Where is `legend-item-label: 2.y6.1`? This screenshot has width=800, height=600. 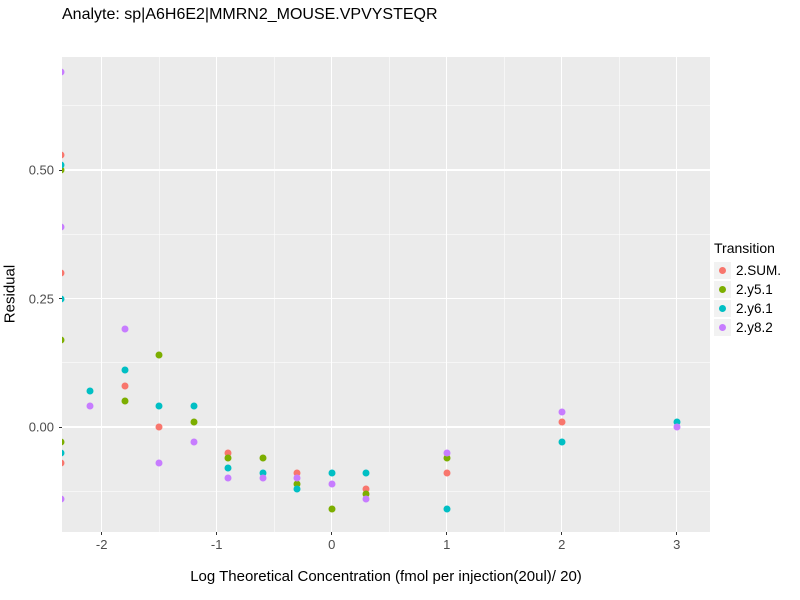
legend-item-label: 2.y6.1 is located at coordinates (754, 308).